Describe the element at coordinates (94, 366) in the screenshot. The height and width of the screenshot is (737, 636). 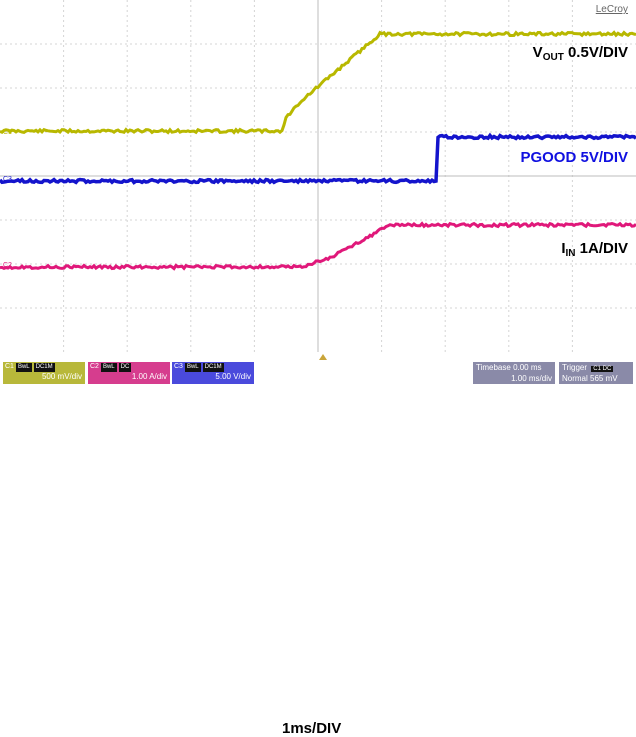
I see `channel-2-name: C2` at that location.